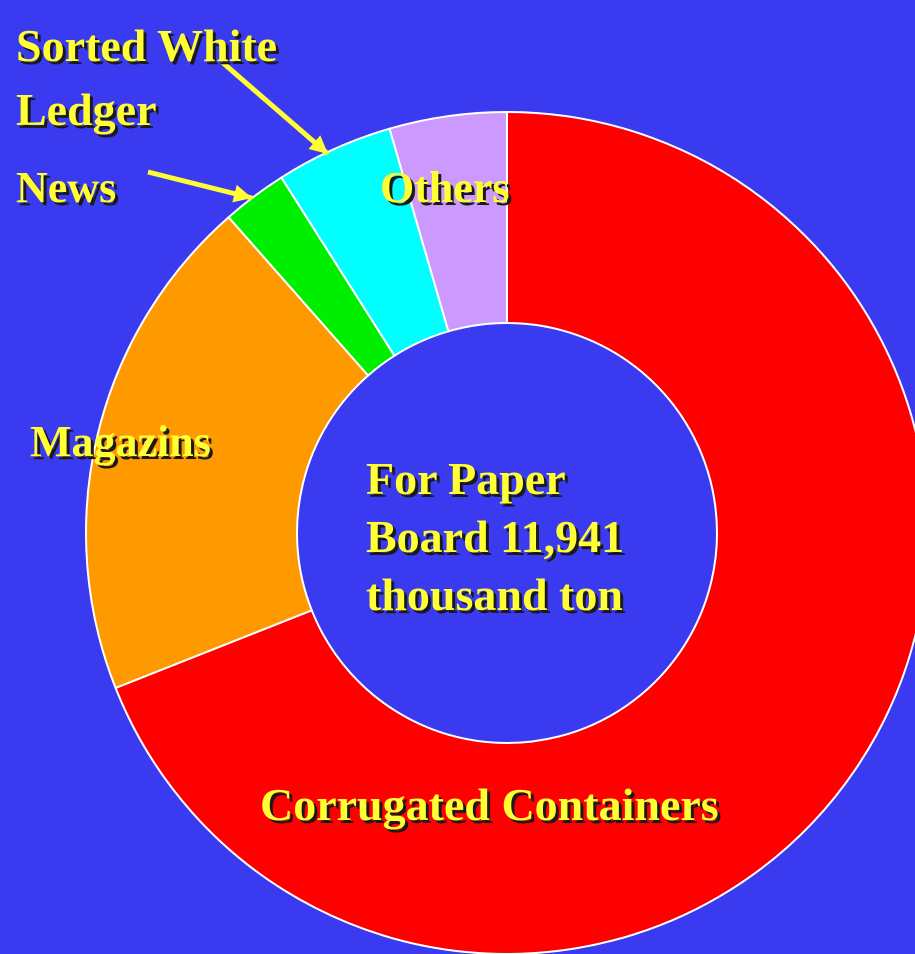 This screenshot has width=915, height=954. What do you see at coordinates (448, 221) in the screenshot?
I see `slice-others` at bounding box center [448, 221].